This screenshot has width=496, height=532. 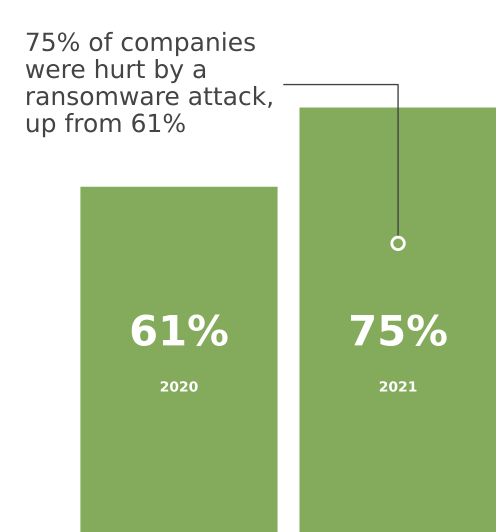 What do you see at coordinates (149, 85) in the screenshot?
I see `annotation: 75% of companies were hurt by a ransomware attack, up from 61%` at bounding box center [149, 85].